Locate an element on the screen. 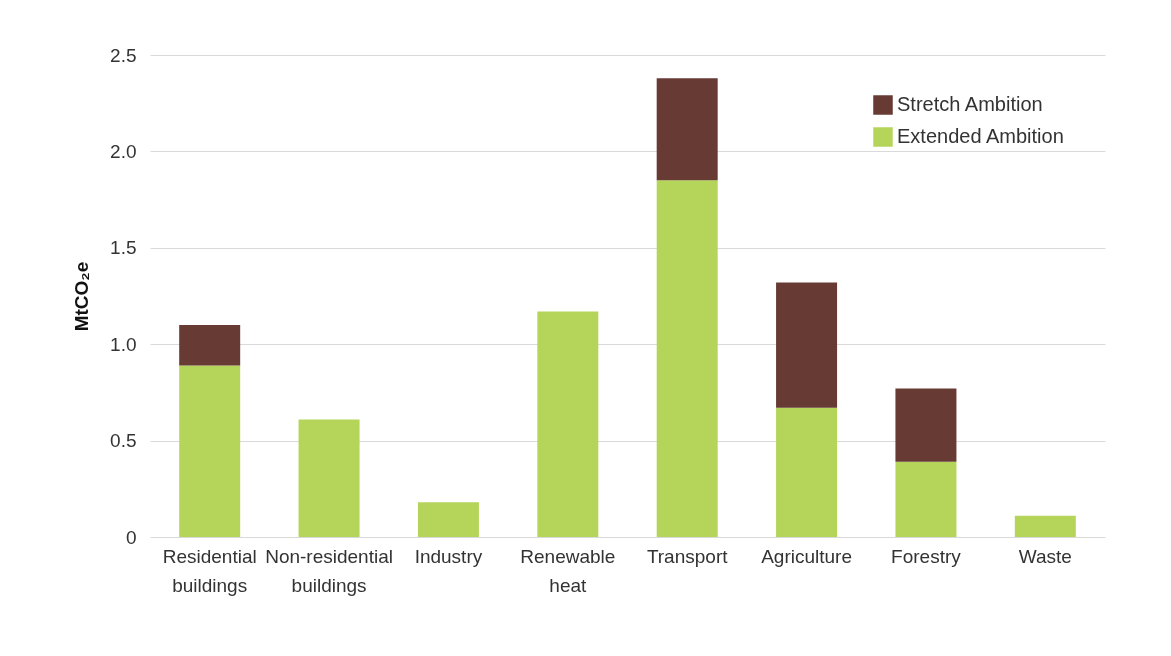  x-tick-label: Transport is located at coordinates (687, 556).